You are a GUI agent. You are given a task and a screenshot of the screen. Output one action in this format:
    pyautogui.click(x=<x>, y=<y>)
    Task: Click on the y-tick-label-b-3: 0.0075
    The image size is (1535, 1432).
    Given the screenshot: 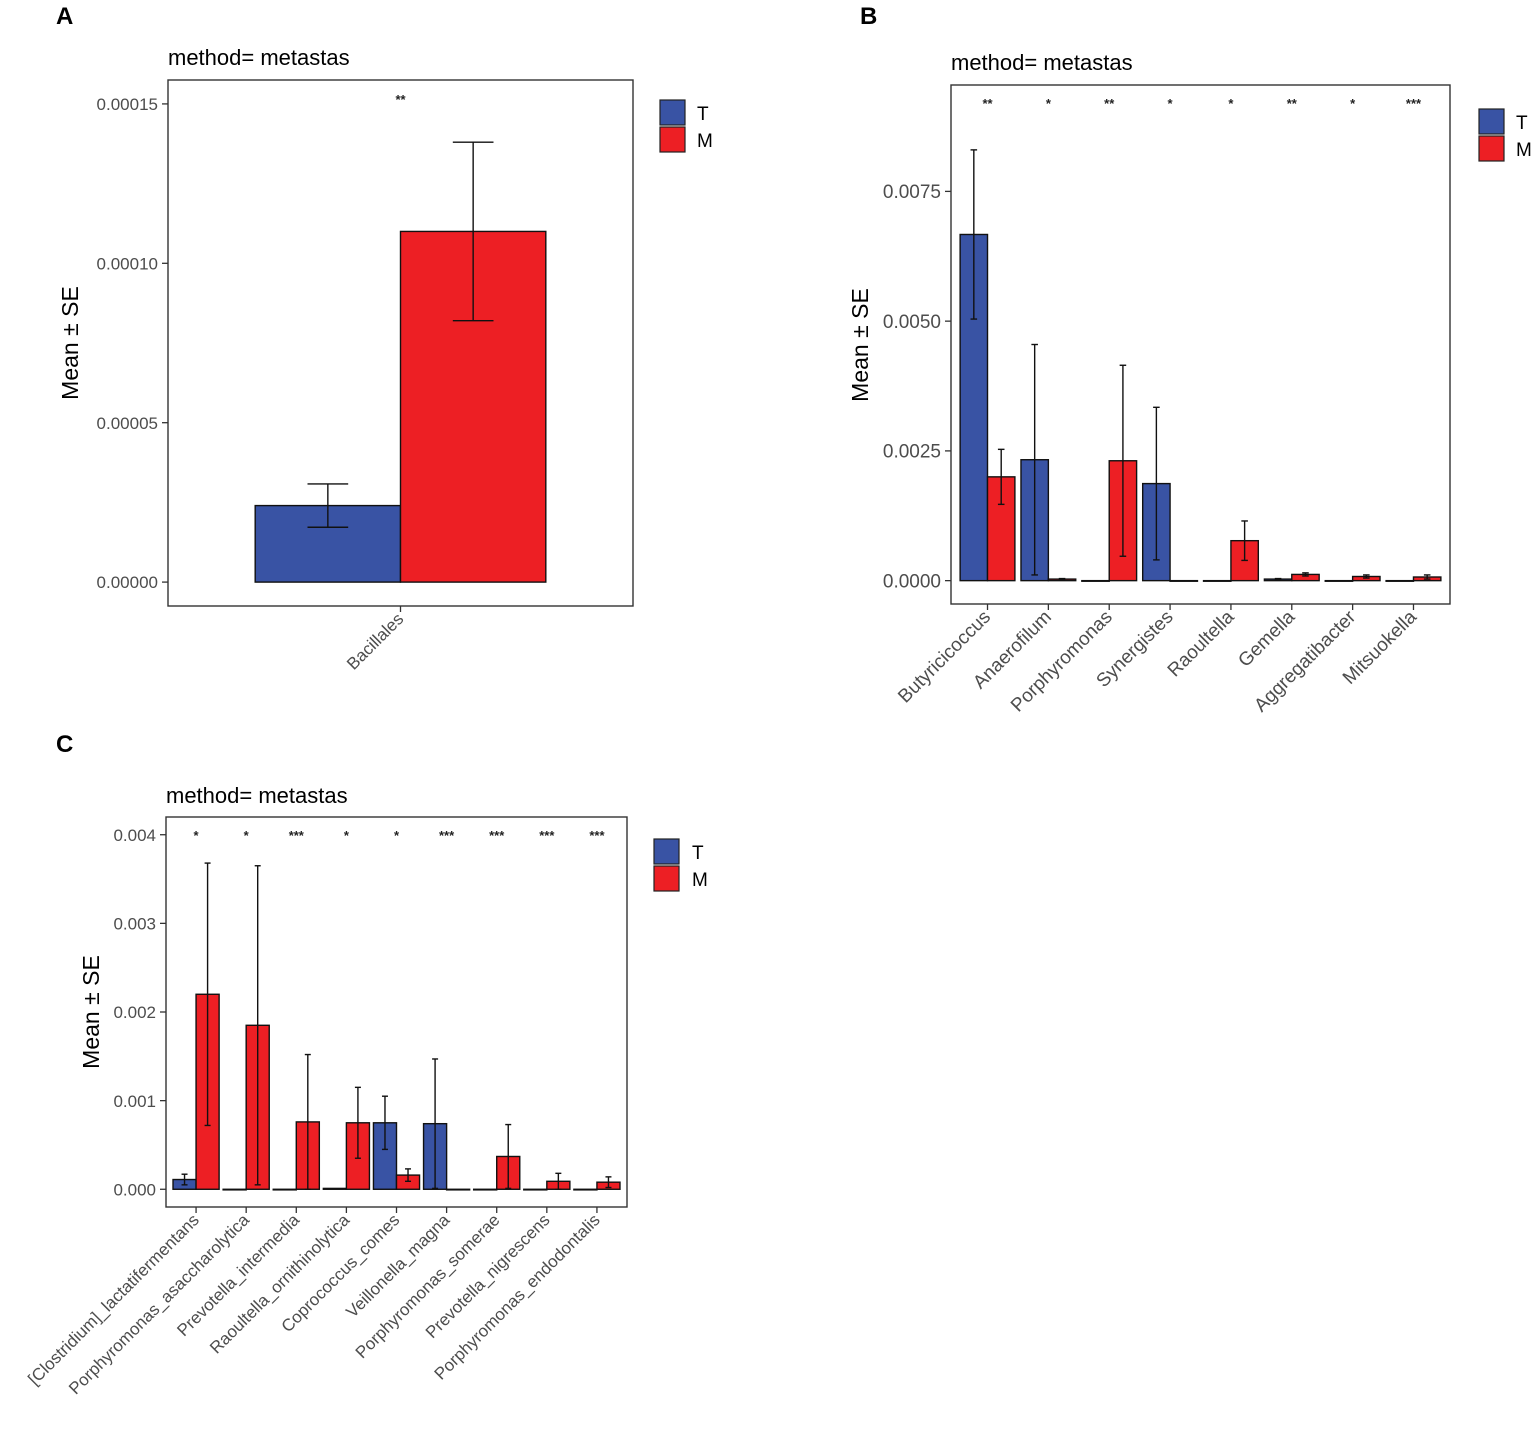 What is the action you would take?
    pyautogui.click(x=912, y=192)
    